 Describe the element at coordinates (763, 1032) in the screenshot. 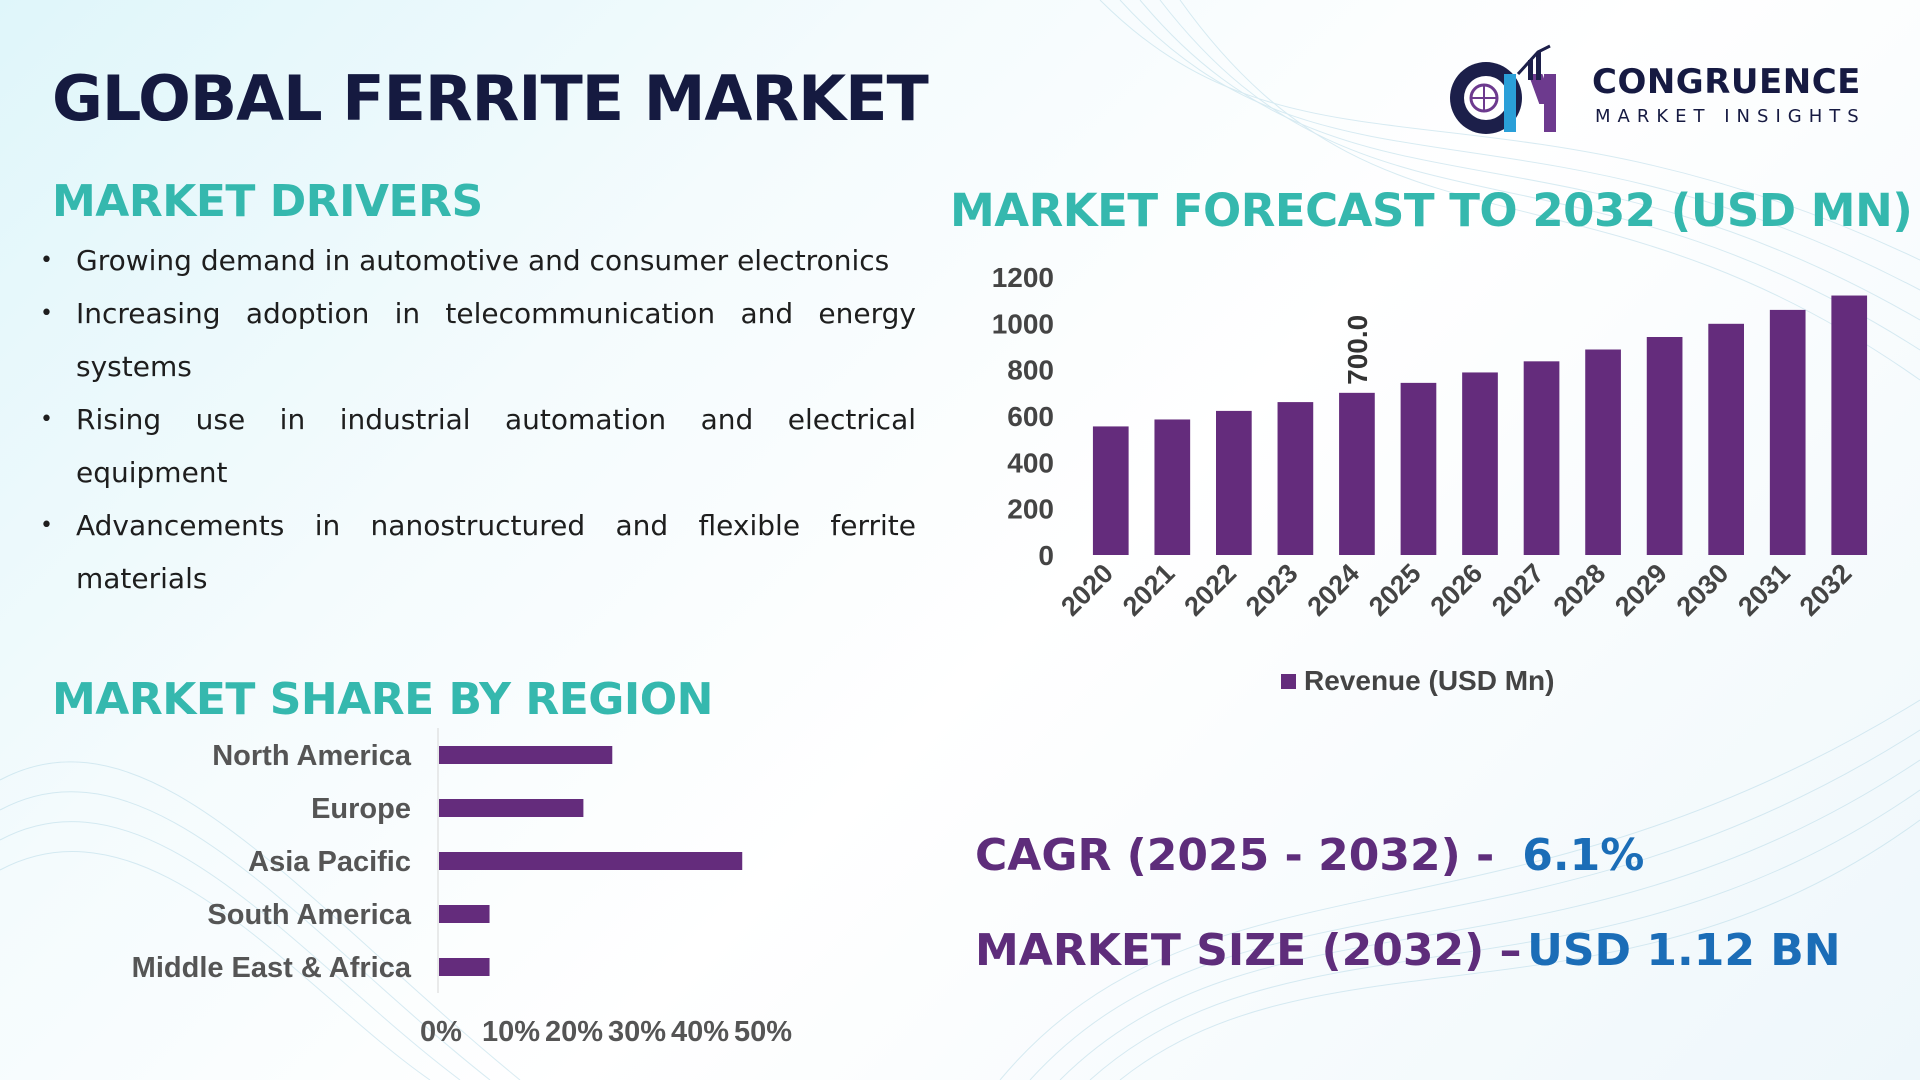

I see `x-tick-label: 50%` at that location.